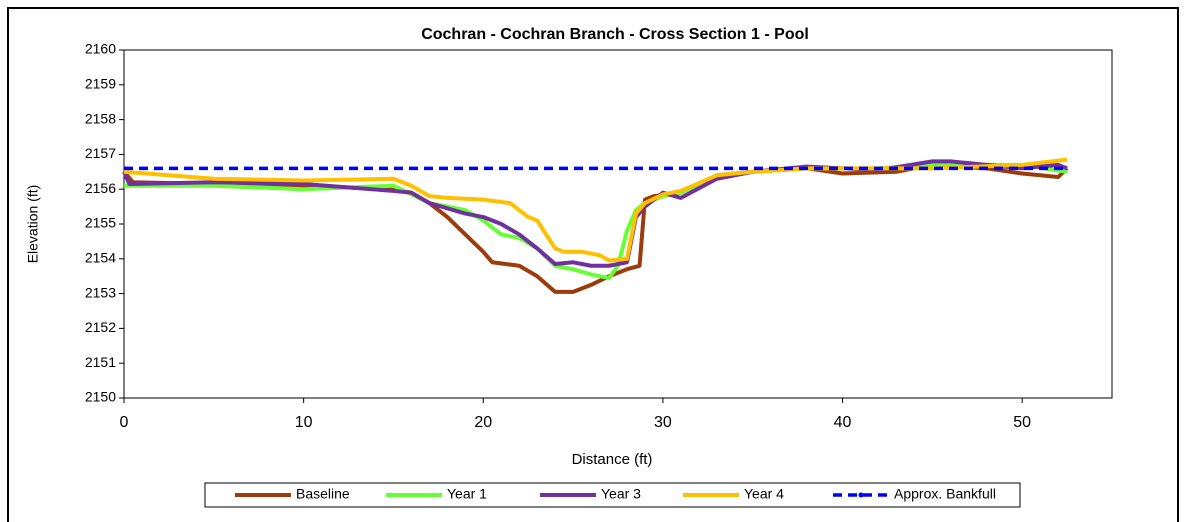 Image resolution: width=1186 pixels, height=522 pixels. What do you see at coordinates (663, 422) in the screenshot?
I see `x-tick-label: 30` at bounding box center [663, 422].